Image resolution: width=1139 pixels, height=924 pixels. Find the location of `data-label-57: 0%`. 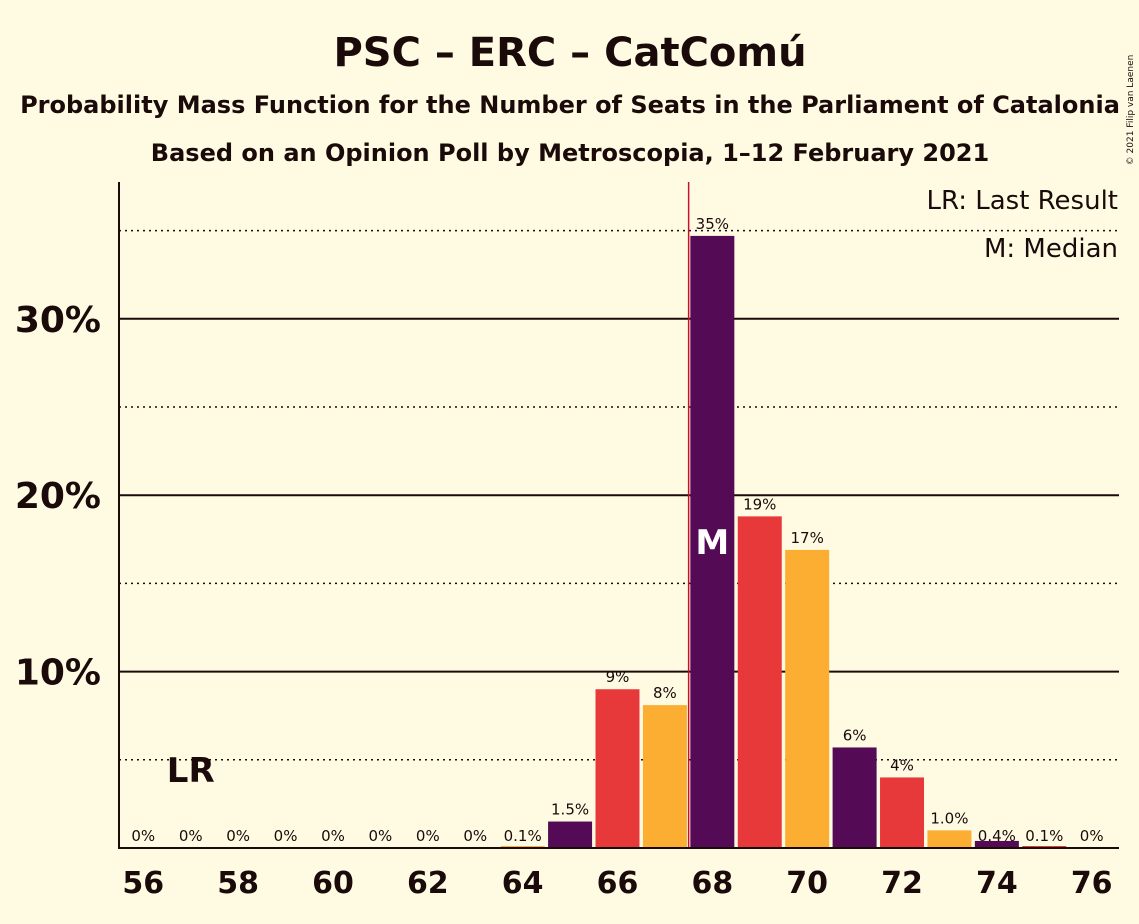

data-label-57: 0% is located at coordinates (191, 836).